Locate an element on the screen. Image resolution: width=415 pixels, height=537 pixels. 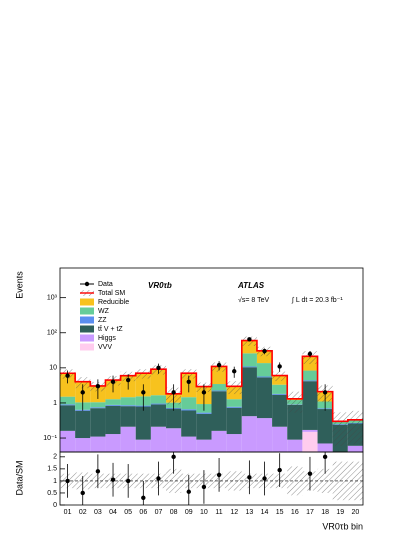
x-tick-label: 19 is located at coordinates (340, 512).